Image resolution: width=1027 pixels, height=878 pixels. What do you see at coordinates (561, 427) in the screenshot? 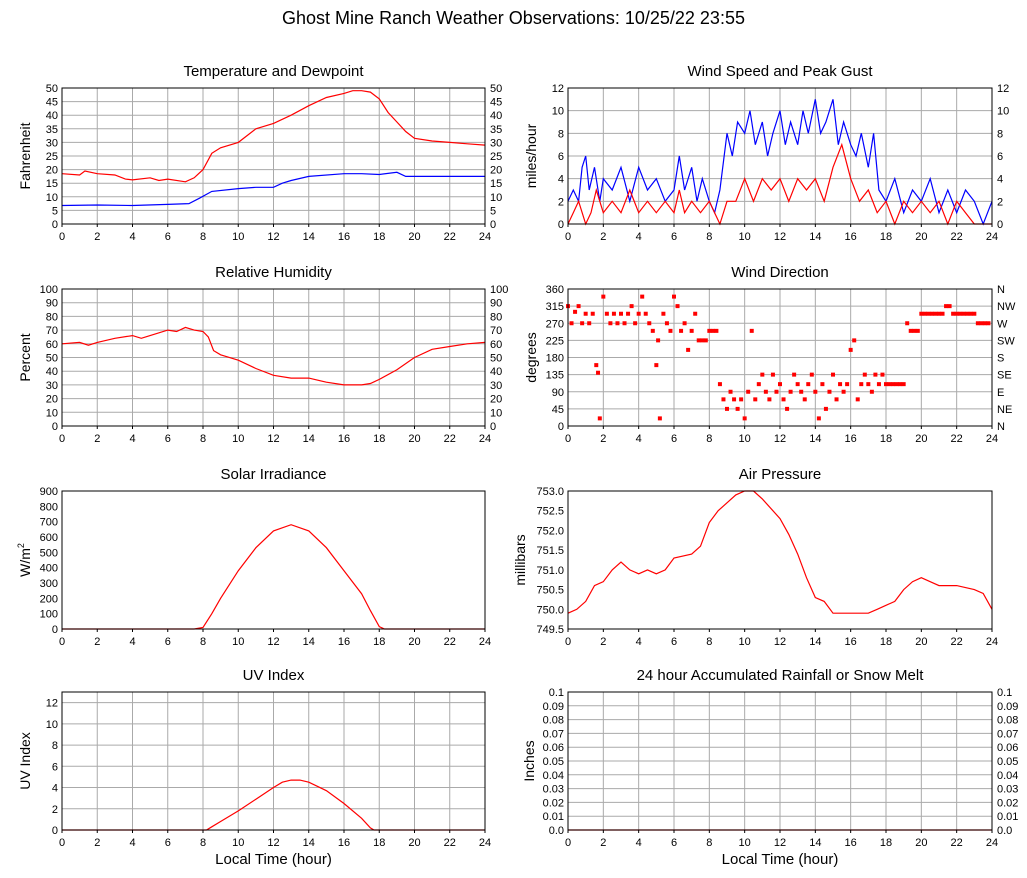
I see `y-tick-label-left: 0` at bounding box center [561, 427].